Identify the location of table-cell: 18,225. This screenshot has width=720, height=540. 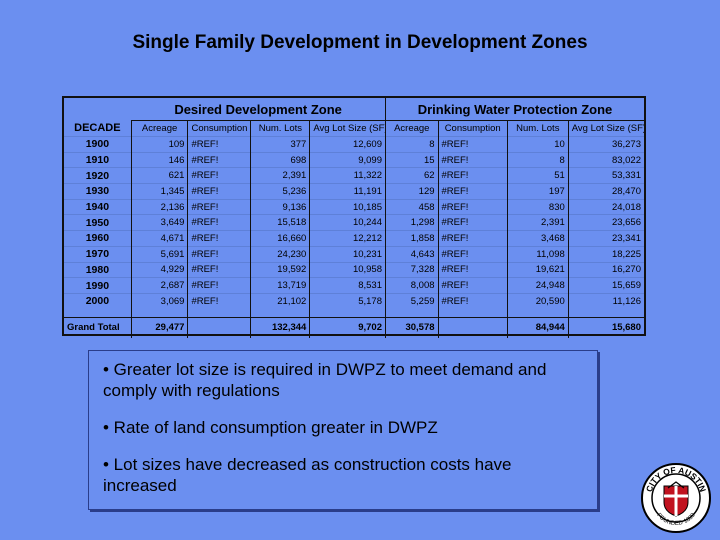
(606, 253).